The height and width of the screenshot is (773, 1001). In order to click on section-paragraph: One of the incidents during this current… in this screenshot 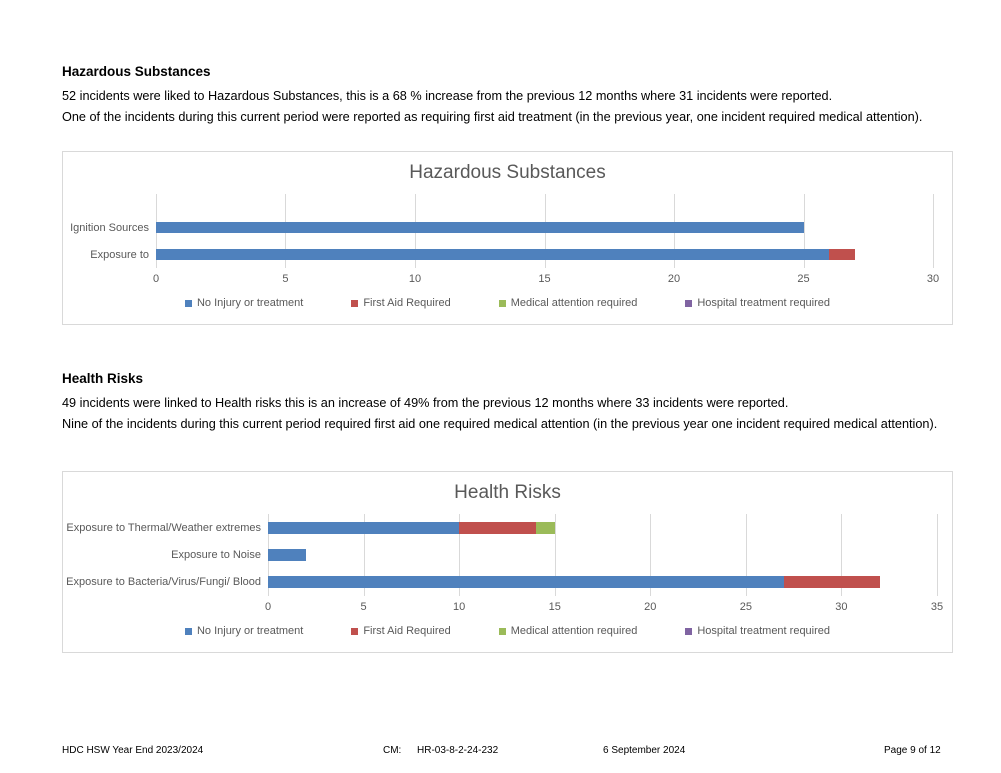, I will do `click(492, 117)`.